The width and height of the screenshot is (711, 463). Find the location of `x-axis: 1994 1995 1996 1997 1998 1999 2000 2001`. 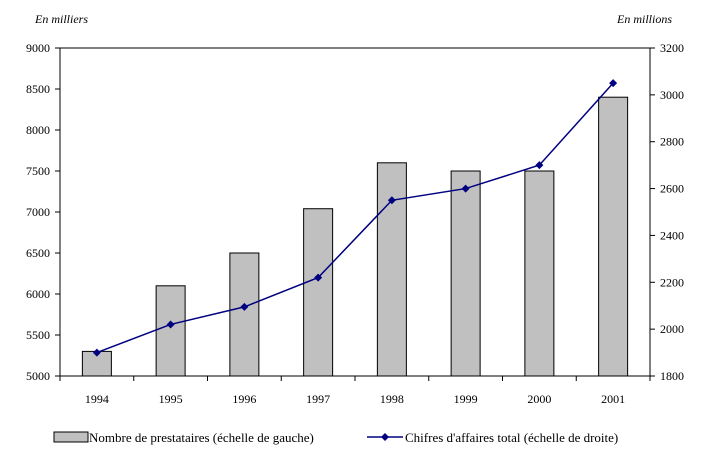

x-axis: 1994 1995 1996 1997 1998 1999 2000 2001 is located at coordinates (355, 391).